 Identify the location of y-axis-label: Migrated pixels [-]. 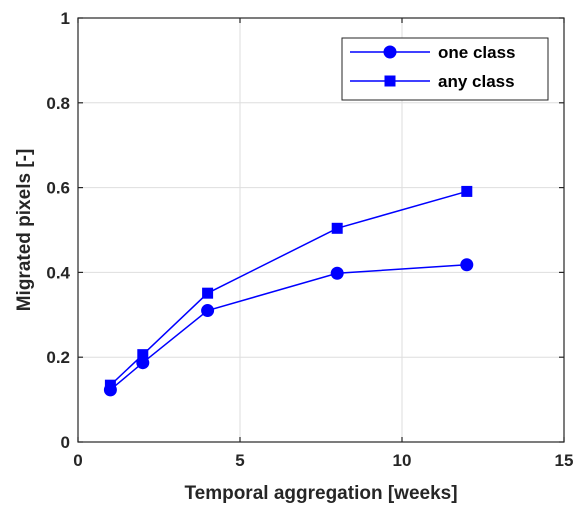
(24, 230).